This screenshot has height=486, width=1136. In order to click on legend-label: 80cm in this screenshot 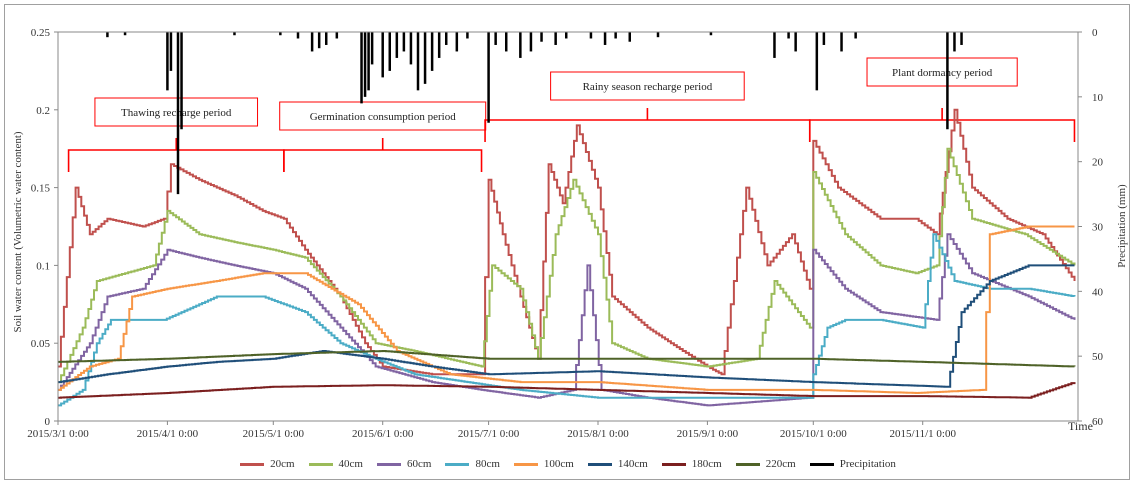, I will do `click(487, 464)`.